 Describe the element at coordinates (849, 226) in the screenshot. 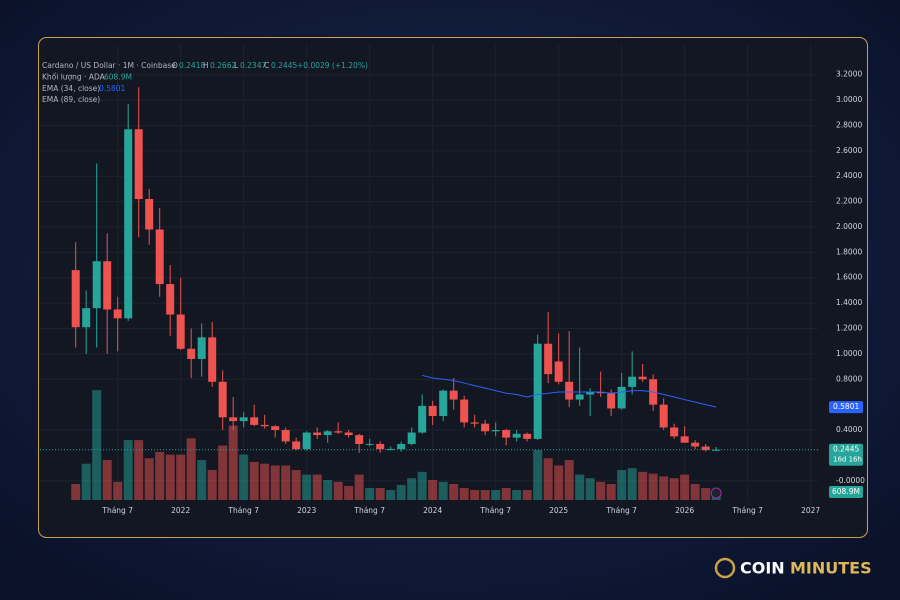

I see `y-tick-label: 2.0000` at that location.